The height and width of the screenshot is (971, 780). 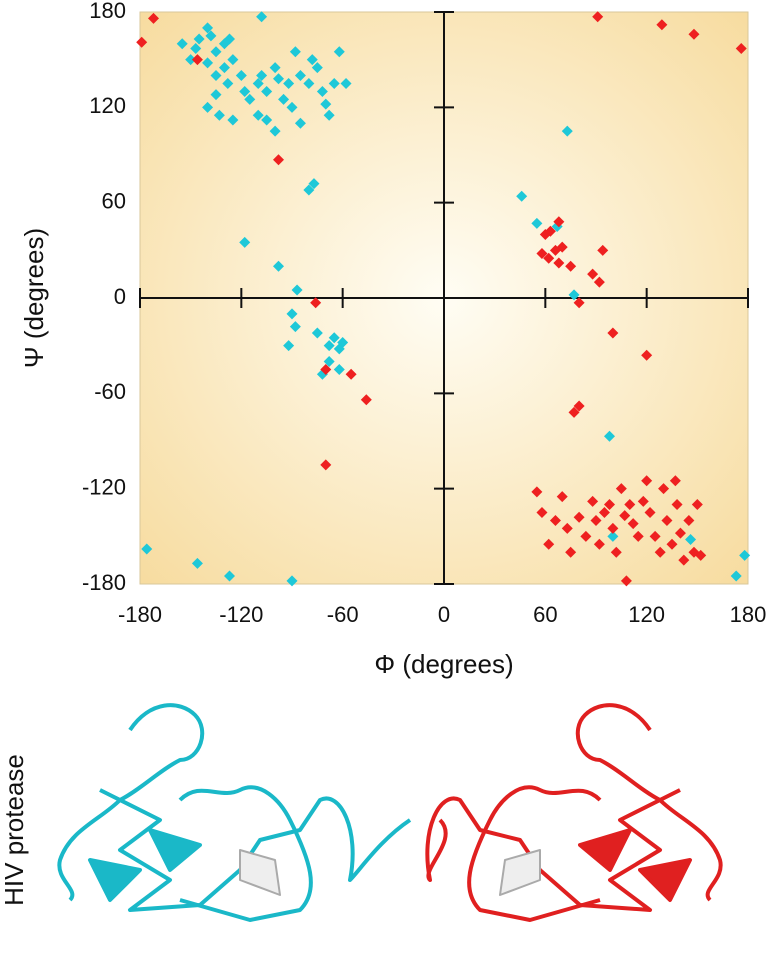 I want to click on y-tick-label: 120, so click(x=107, y=105).